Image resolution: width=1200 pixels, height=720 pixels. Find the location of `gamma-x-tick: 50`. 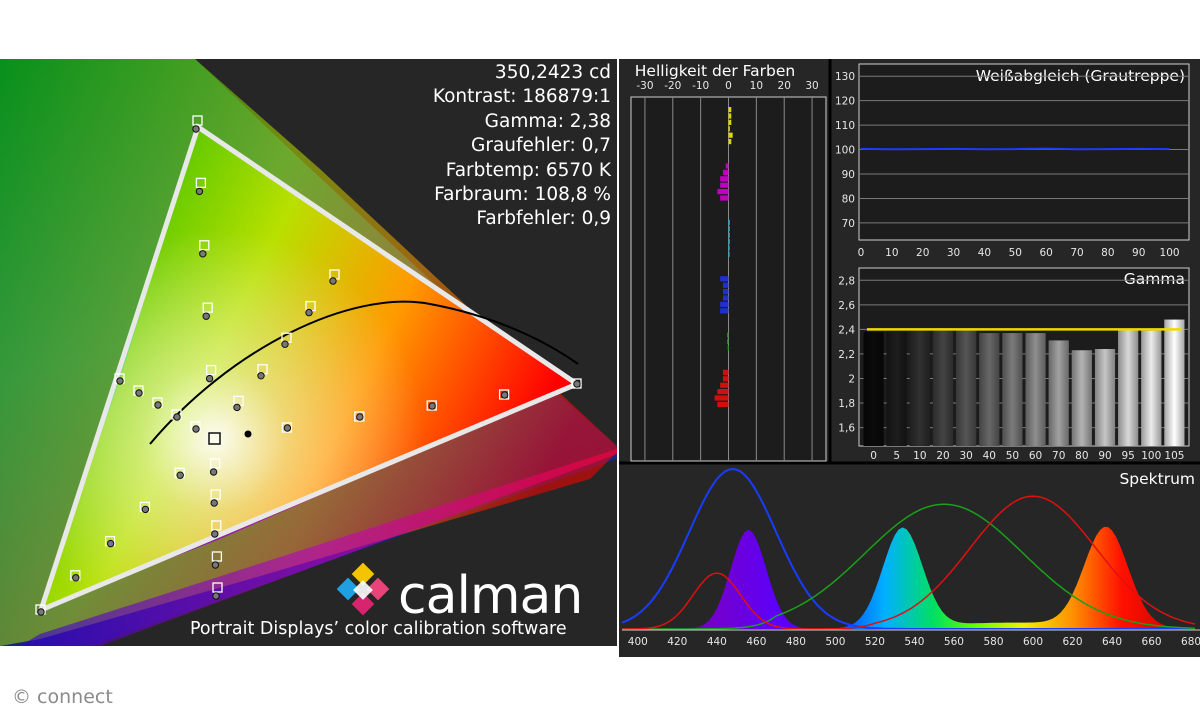

gamma-x-tick: 50 is located at coordinates (1012, 456).